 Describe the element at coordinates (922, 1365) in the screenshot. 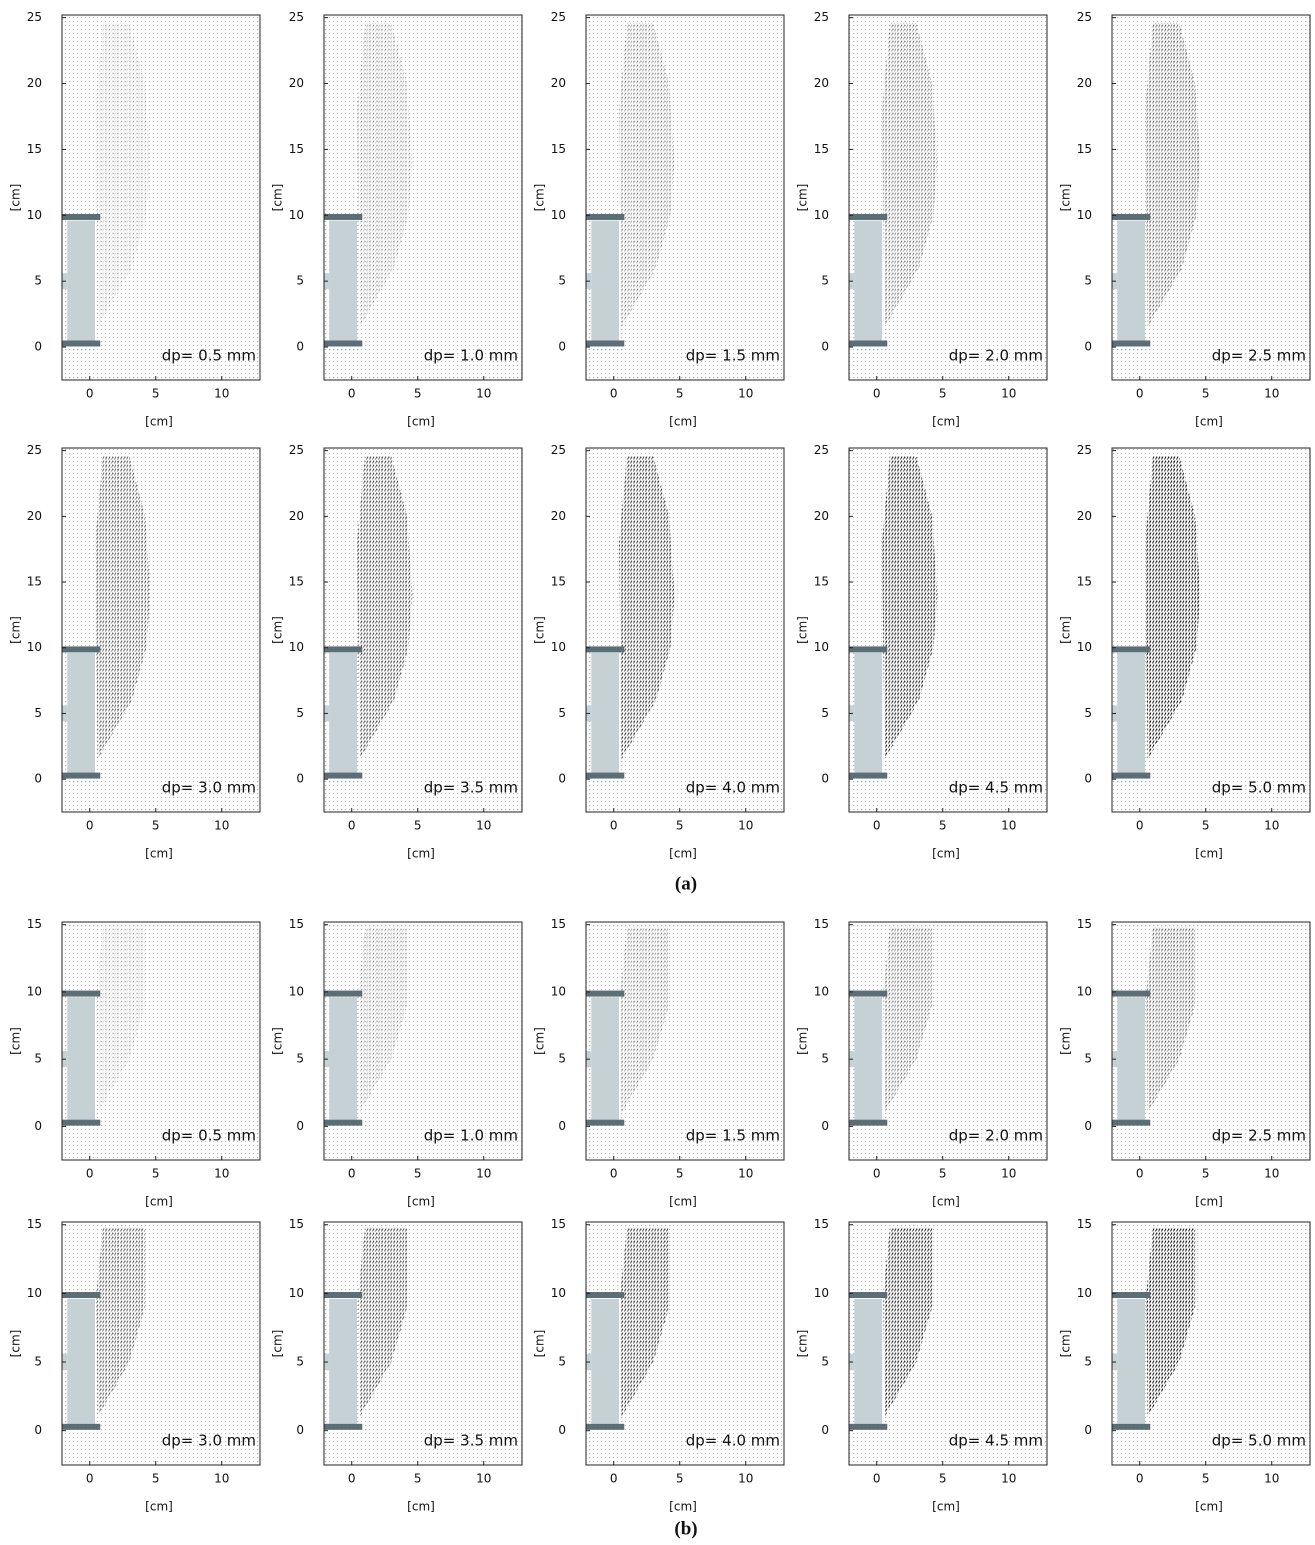

I see `panel: 0 5 10 15 0 5 10 [cm] [cm] dp= 4.5 mm` at that location.